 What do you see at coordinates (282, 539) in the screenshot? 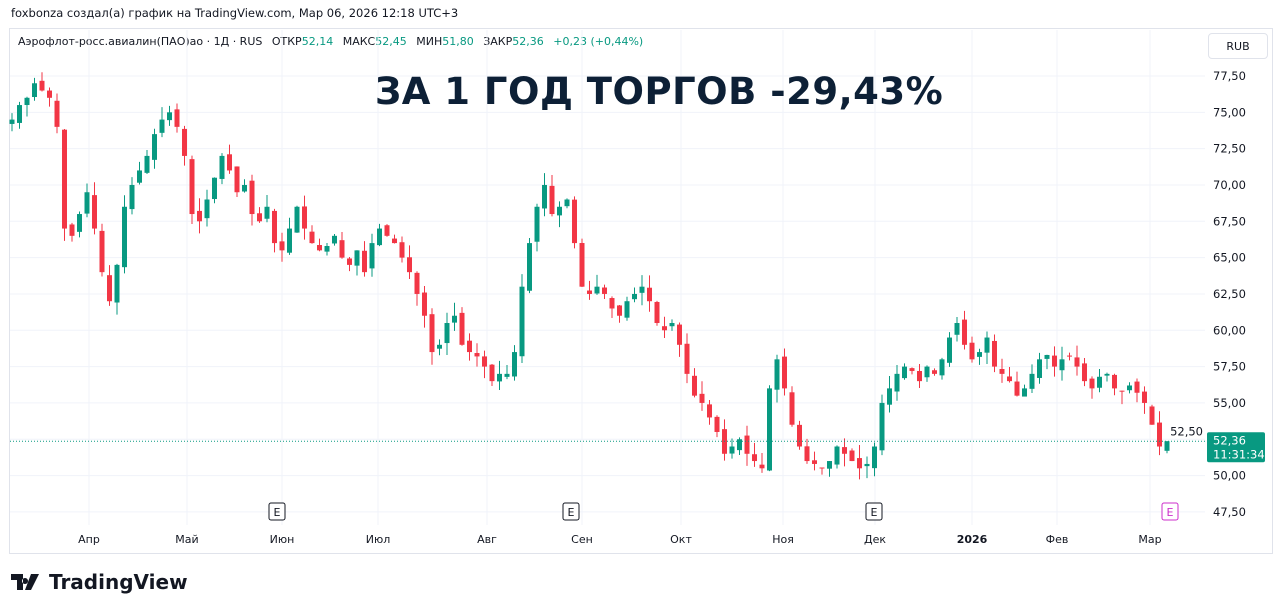
I see `x-tick-label: Июн` at bounding box center [282, 539].